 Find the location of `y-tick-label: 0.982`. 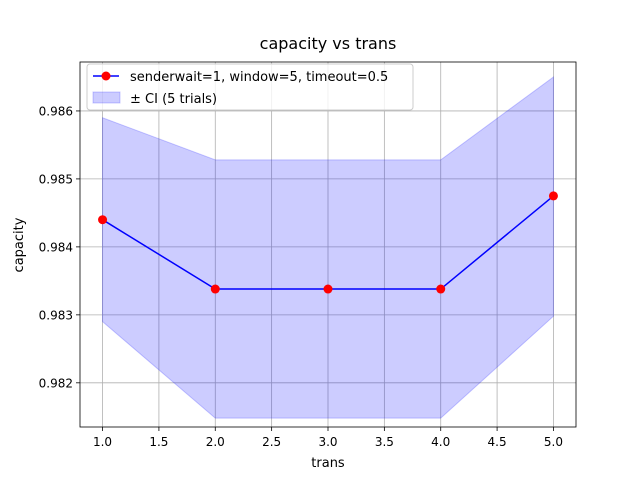

y-tick-label: 0.982 is located at coordinates (56, 383).